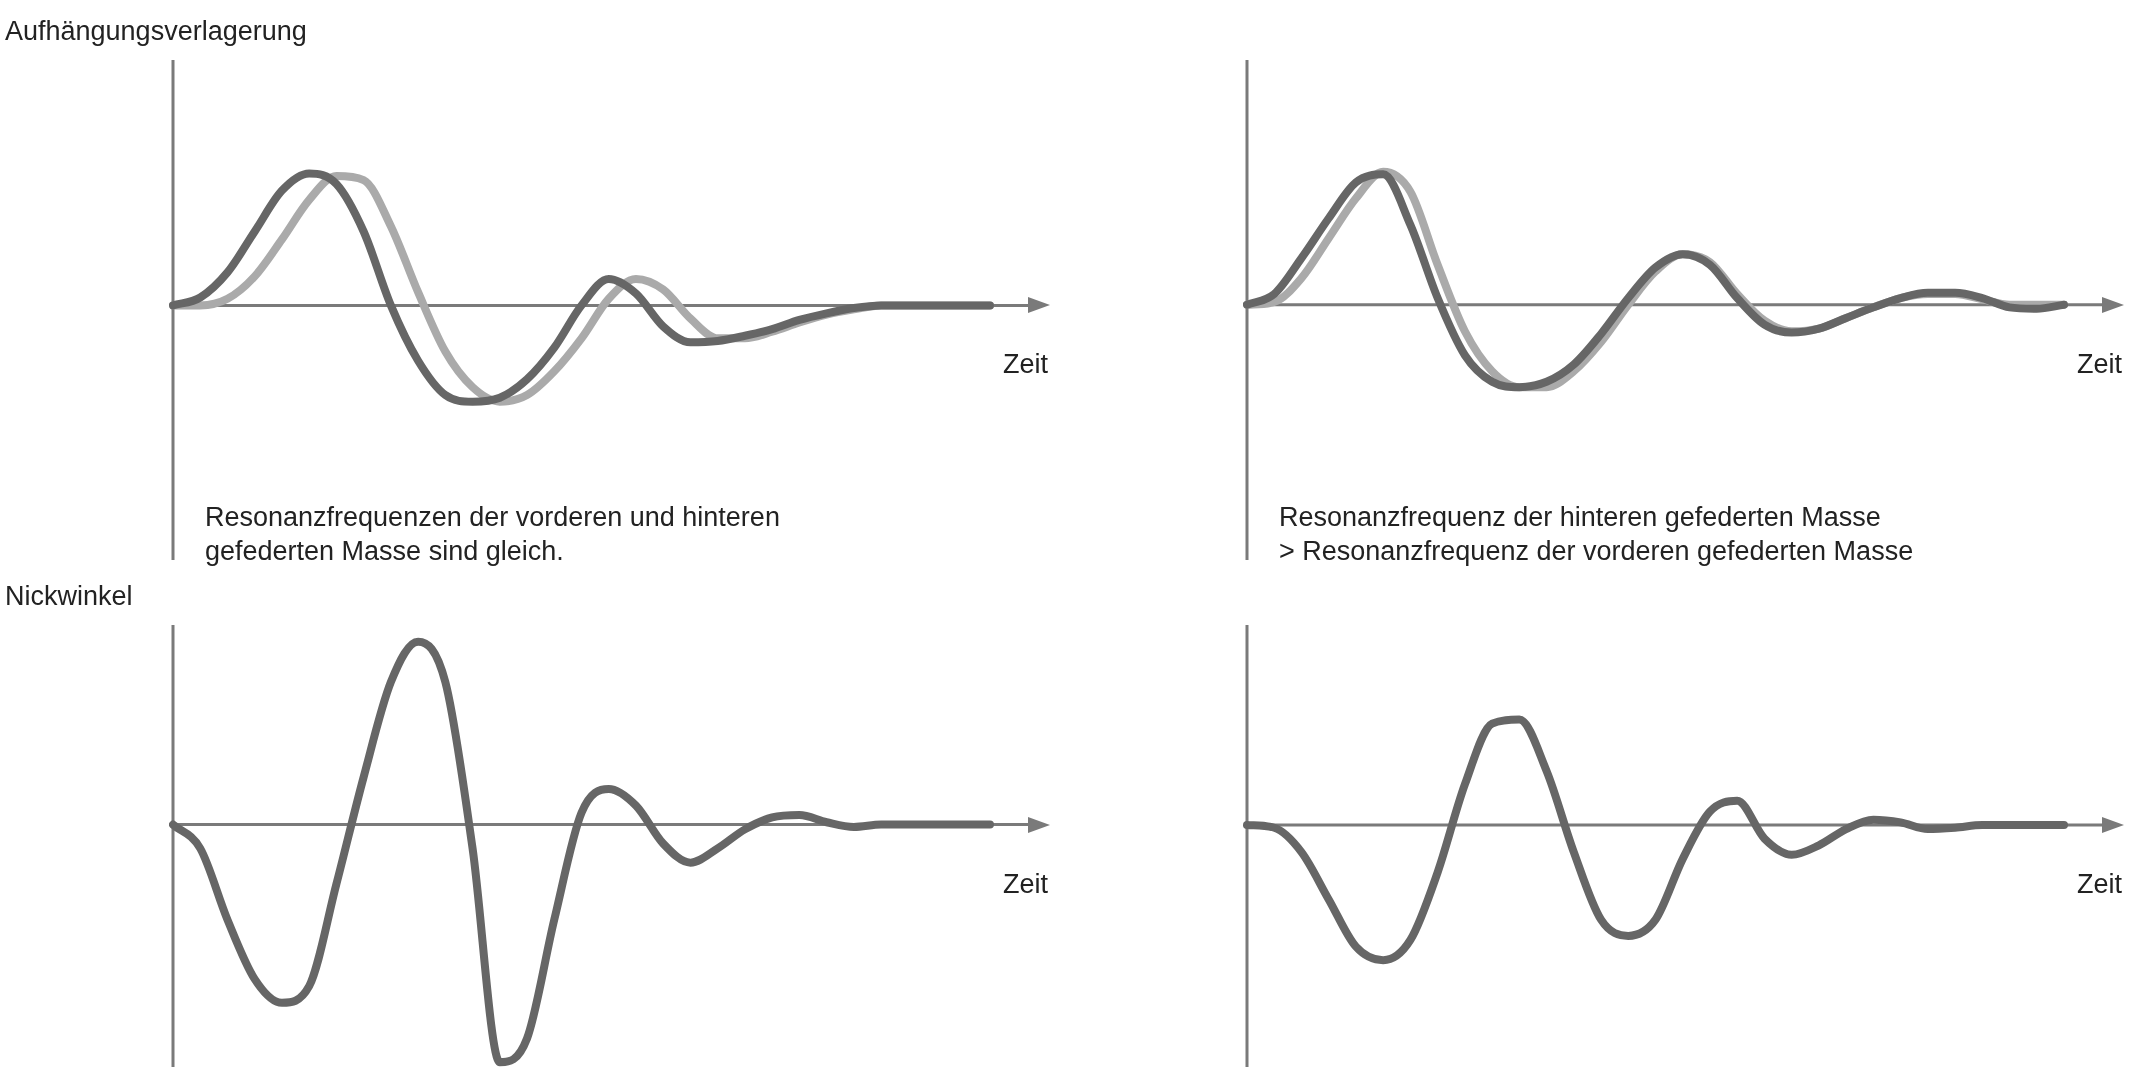 Image resolution: width=2135 pixels, height=1067 pixels. Describe the element at coordinates (69, 596) in the screenshot. I see `y-axis-title: Nickwinkel` at that location.